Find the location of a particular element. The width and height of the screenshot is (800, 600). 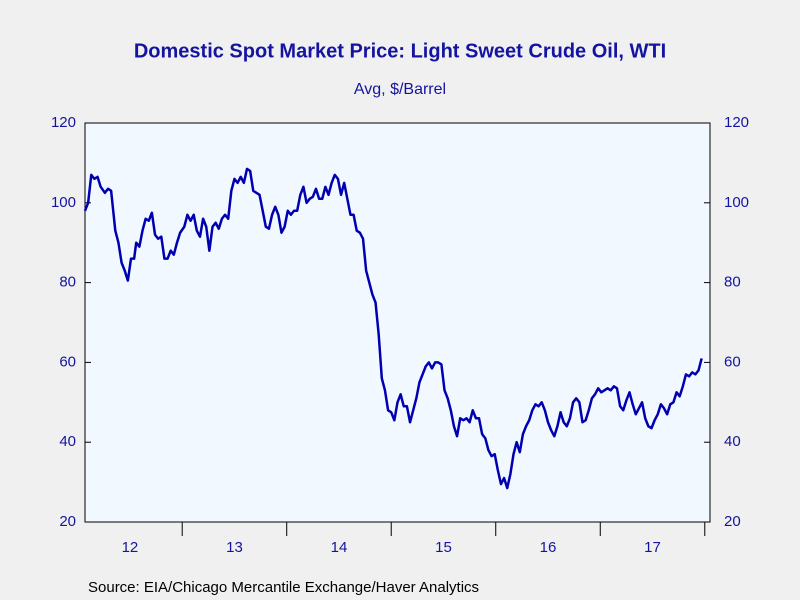

y-tick-label: 60 is located at coordinates (67, 361).